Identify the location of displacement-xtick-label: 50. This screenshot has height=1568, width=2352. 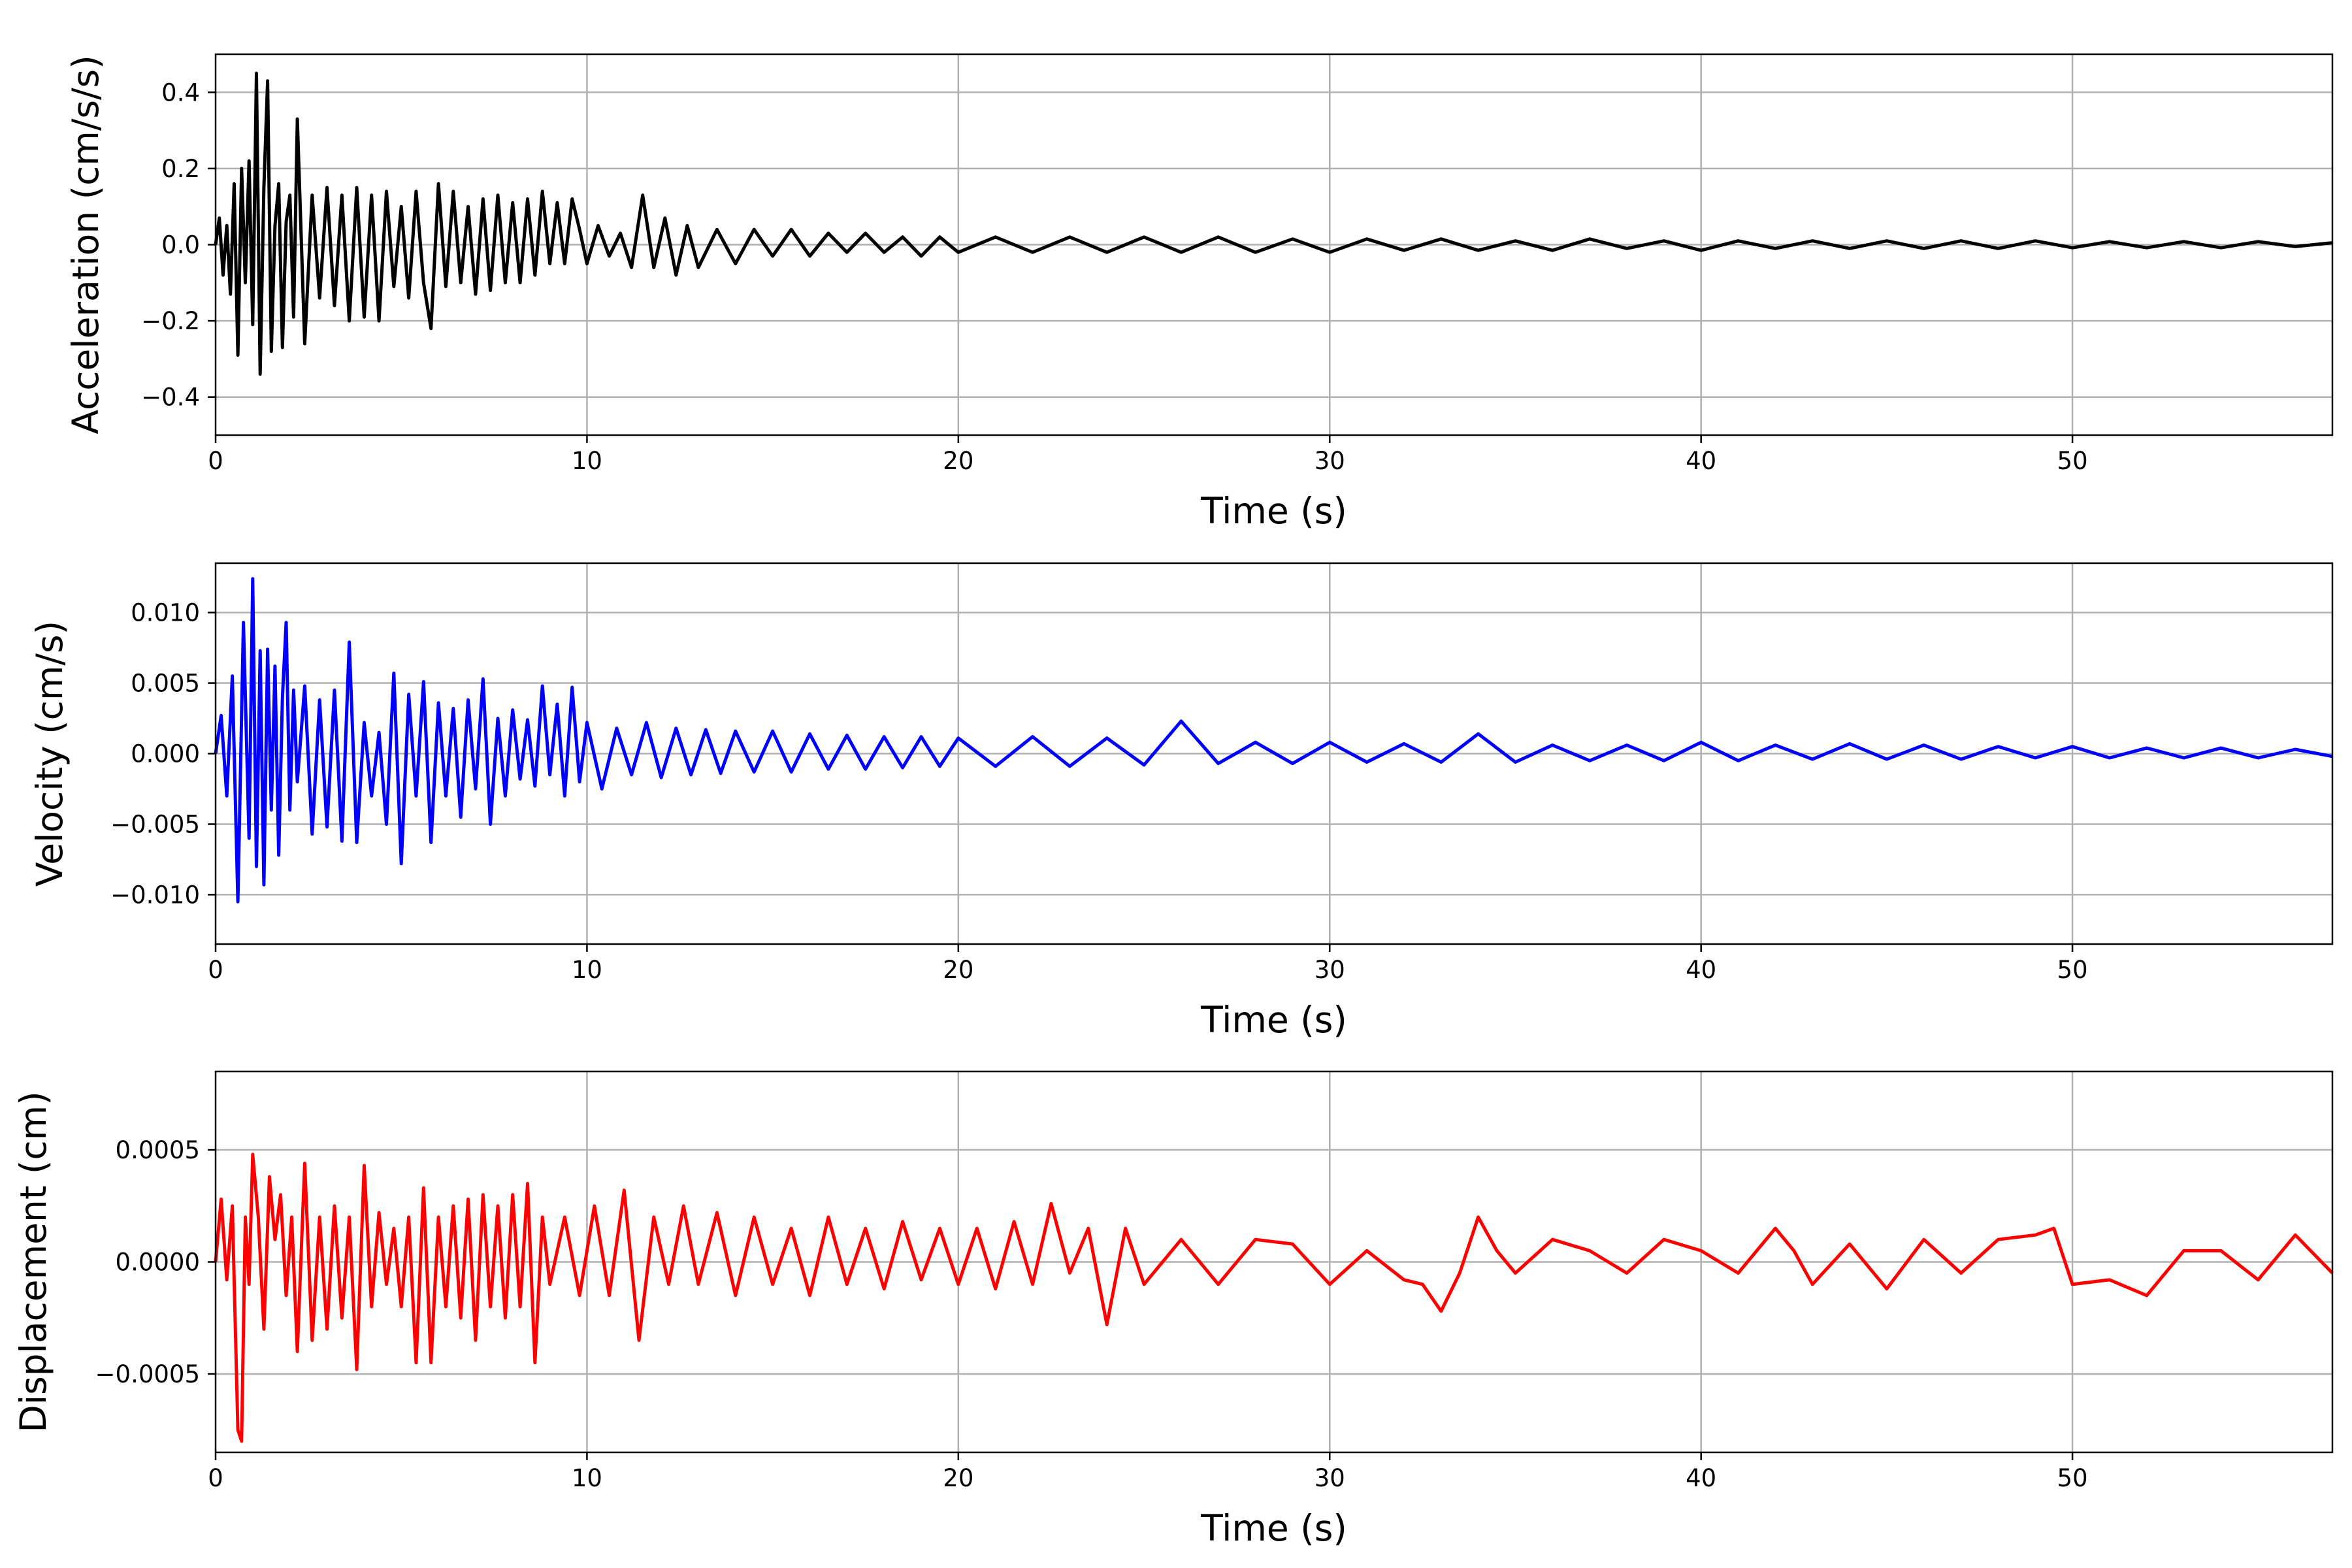
(2072, 1478).